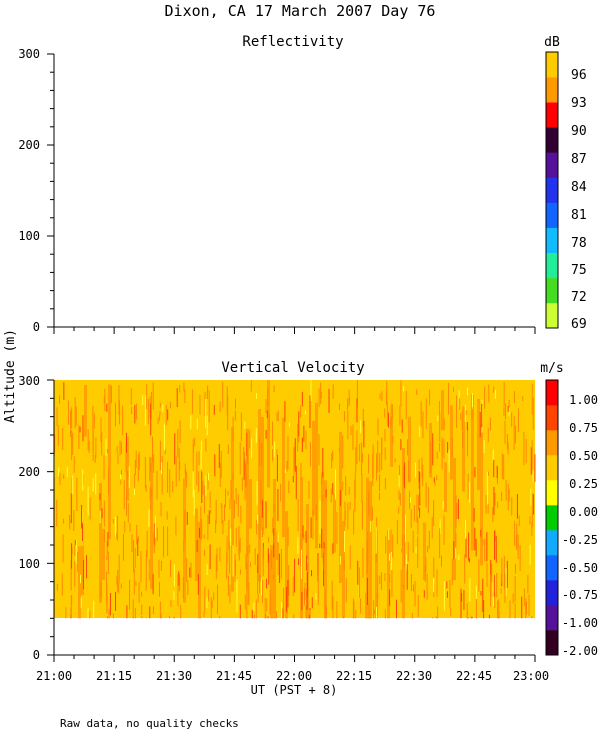 The height and width of the screenshot is (750, 600). Describe the element at coordinates (50, 190) in the screenshot. I see `reflectivity-y-ticks` at that location.